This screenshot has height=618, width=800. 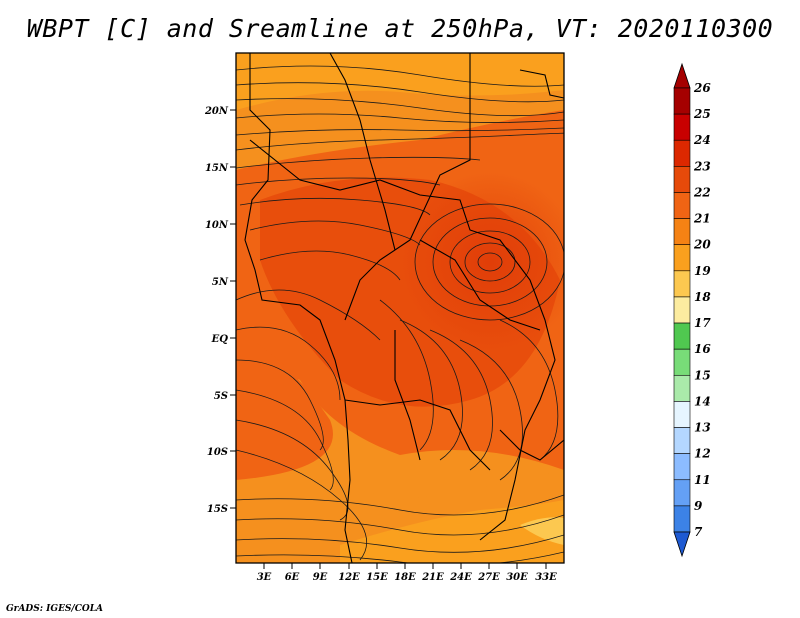 I want to click on grads-credit: GrADS: IGES/COLA, so click(x=55, y=609).